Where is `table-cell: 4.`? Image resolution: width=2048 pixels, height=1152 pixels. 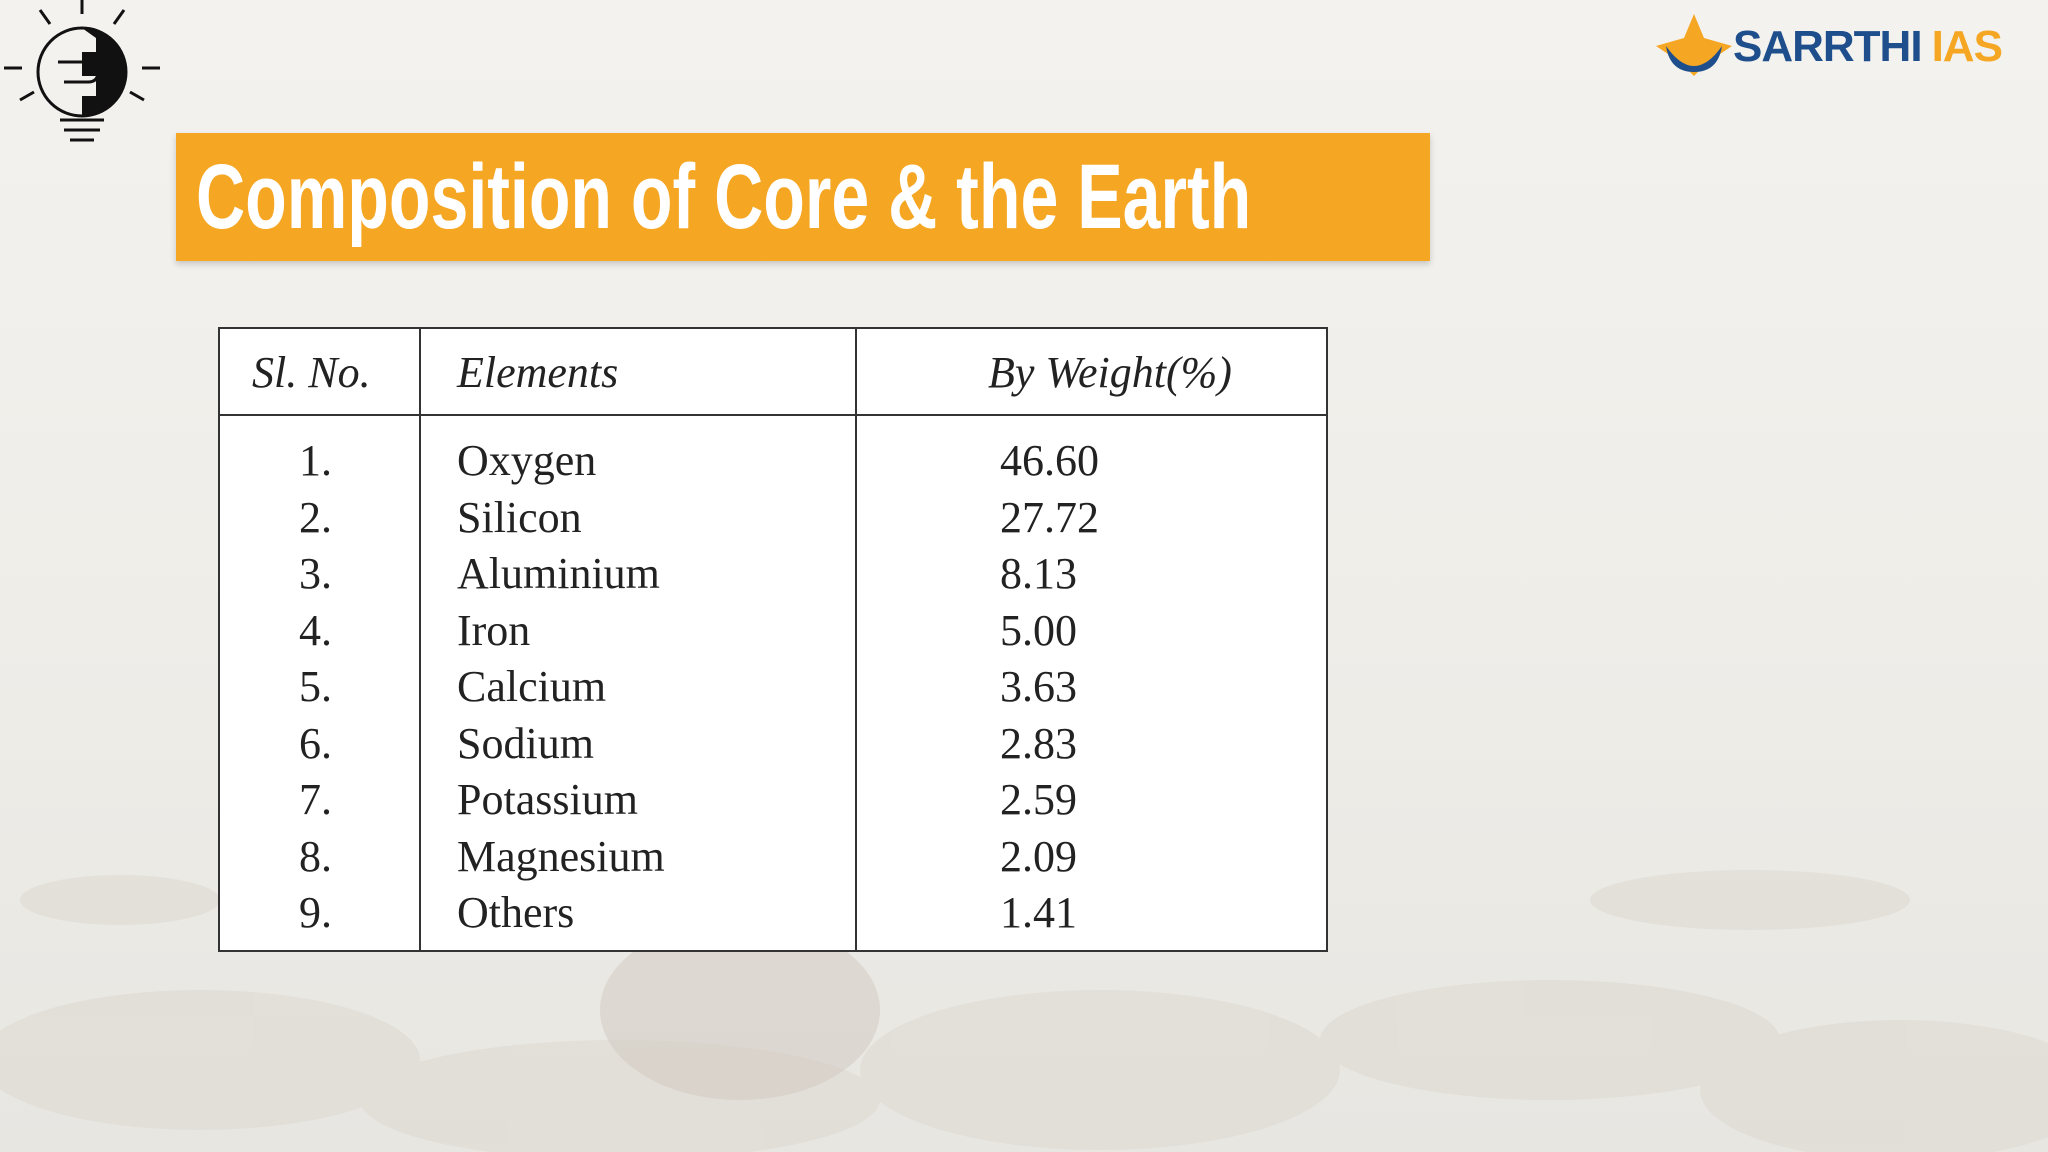
table-cell: 4. is located at coordinates (315, 630).